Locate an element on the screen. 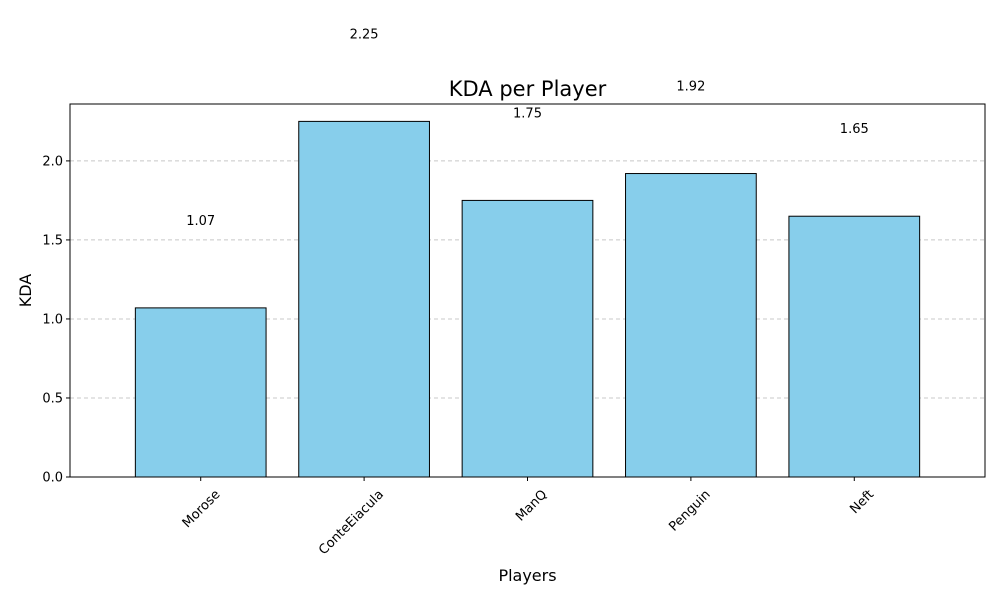  x-axis-ticks: Morose ConteEiacula ManQ Penguin Neft is located at coordinates (528, 517).